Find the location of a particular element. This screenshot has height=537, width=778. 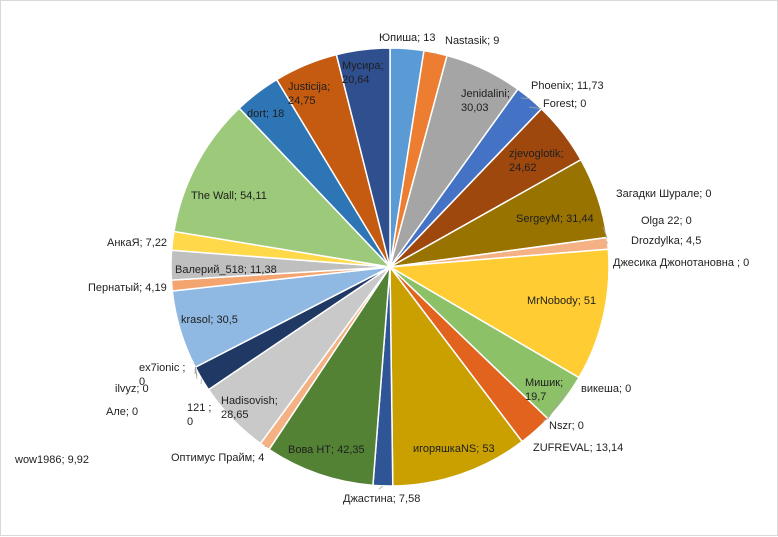

data-label-игоряшкаns: игоряшкаNS; 53 is located at coordinates (454, 449).